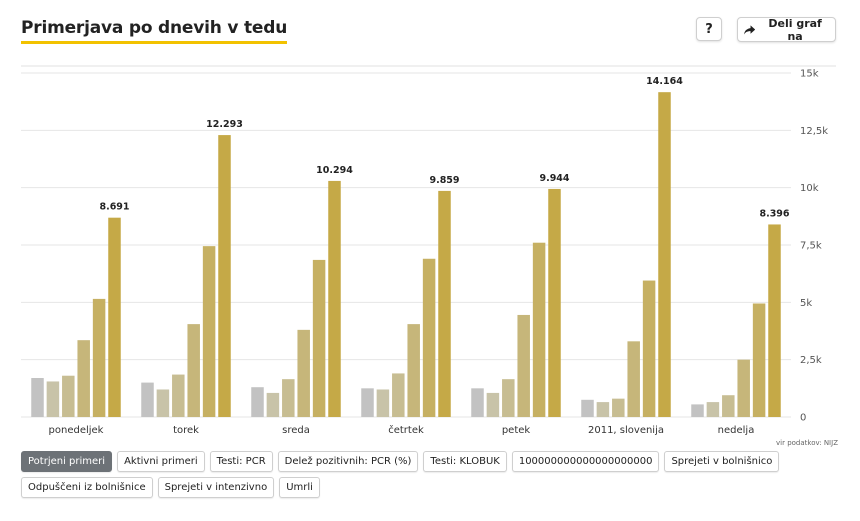 The width and height of the screenshot is (860, 521). Describe the element at coordinates (186, 430) in the screenshot. I see `x-tick-label: torek` at that location.